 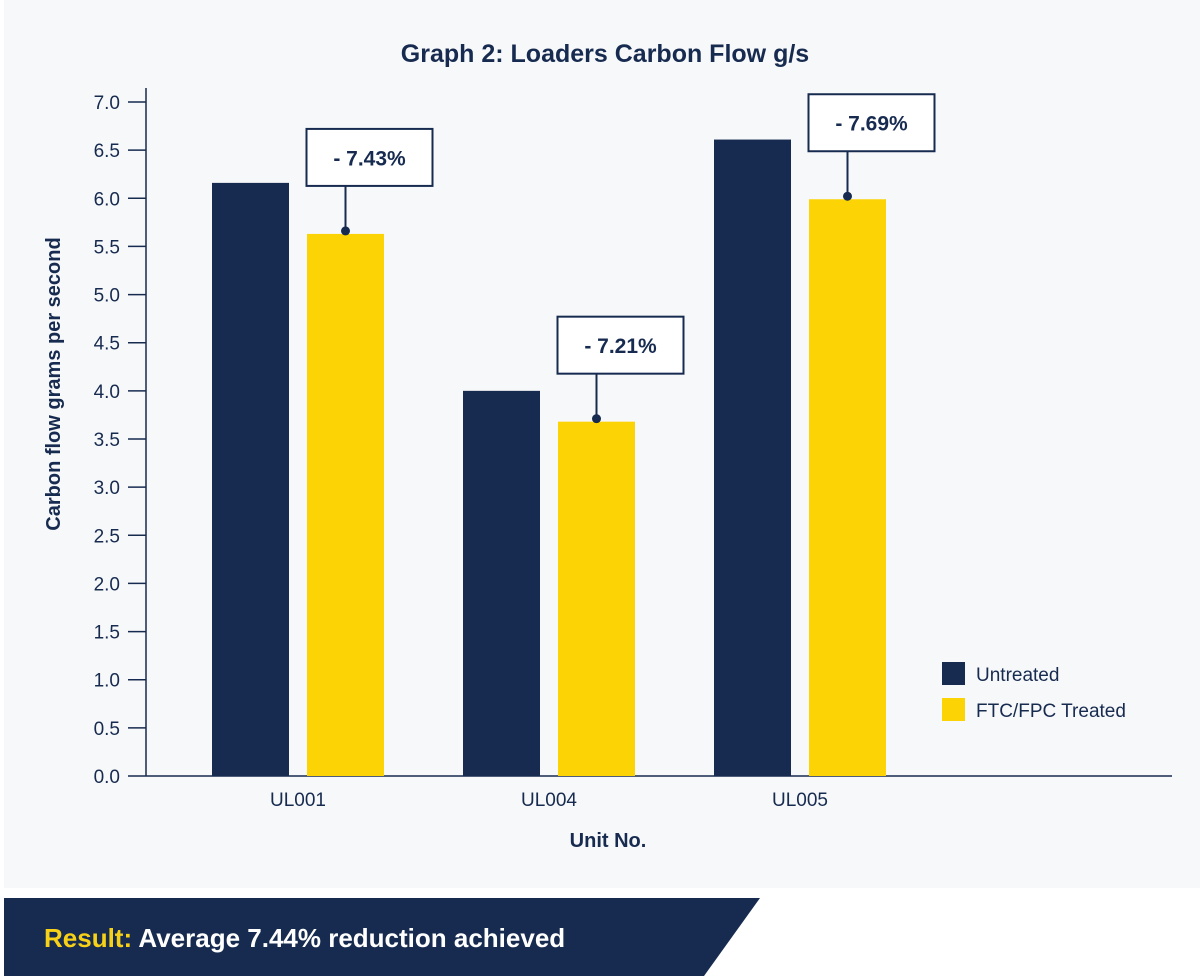 I want to click on x-axis-label: Unit No., so click(x=608, y=841).